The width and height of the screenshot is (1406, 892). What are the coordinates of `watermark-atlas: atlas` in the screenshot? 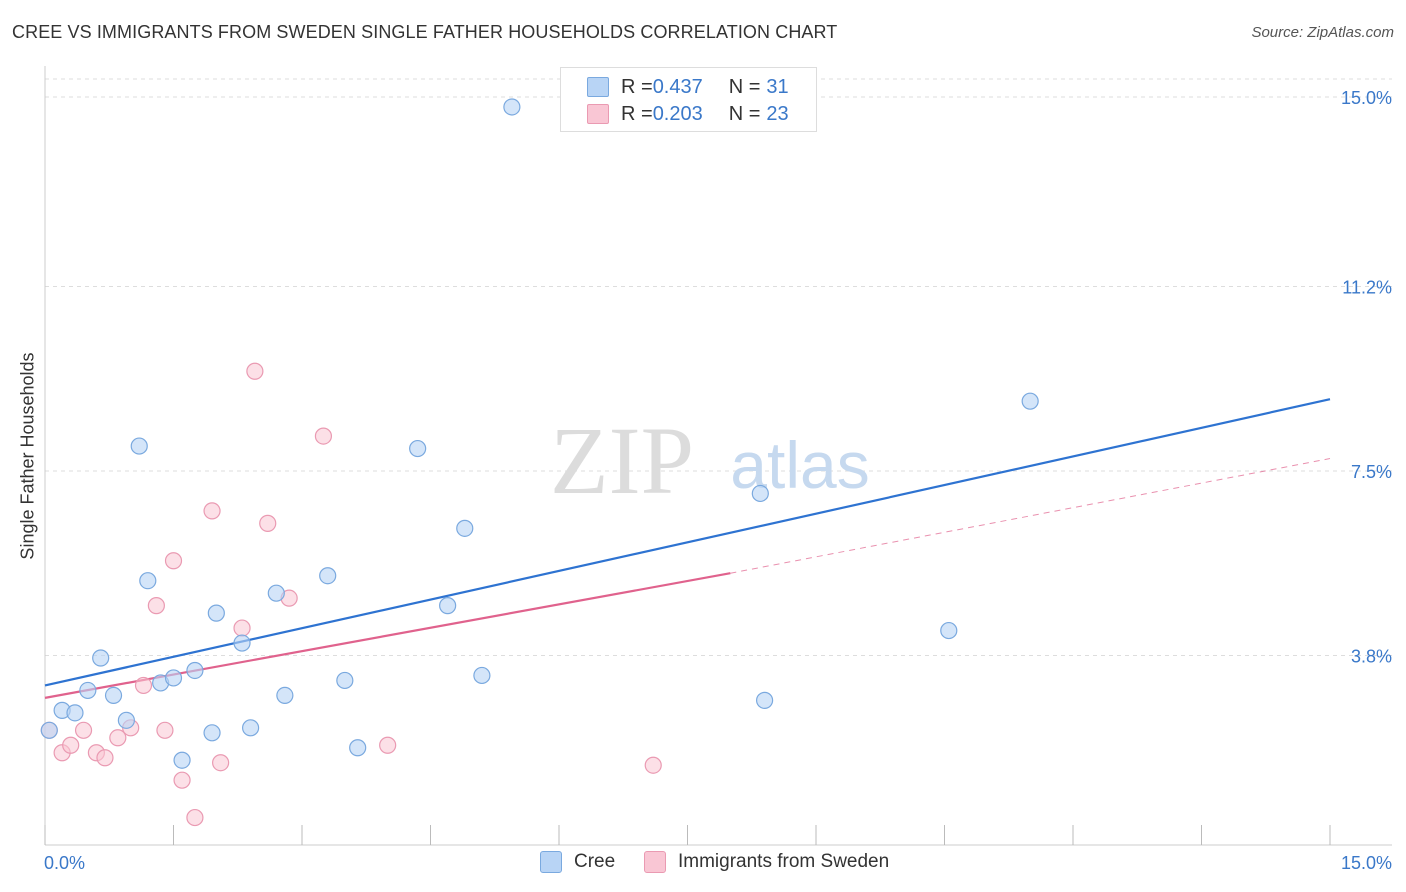 It's located at (799, 465).